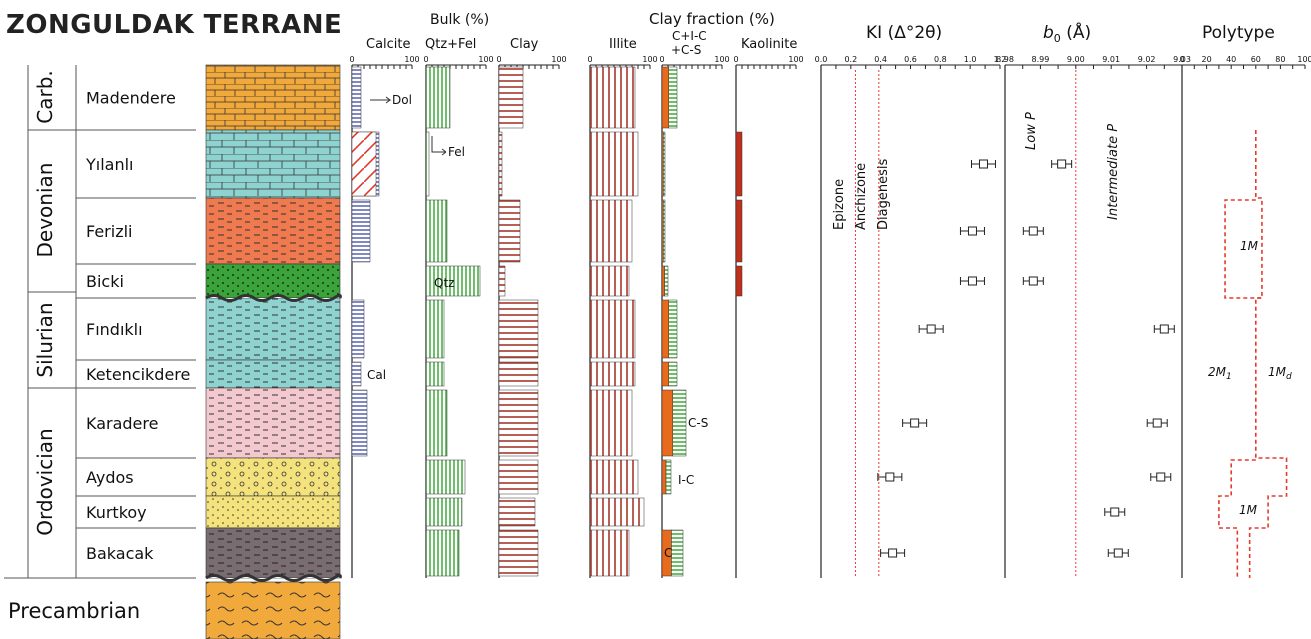 The image size is (1311, 639). Describe the element at coordinates (1040, 59) in the screenshot. I see `b0-tick-label: 8.99` at that location.